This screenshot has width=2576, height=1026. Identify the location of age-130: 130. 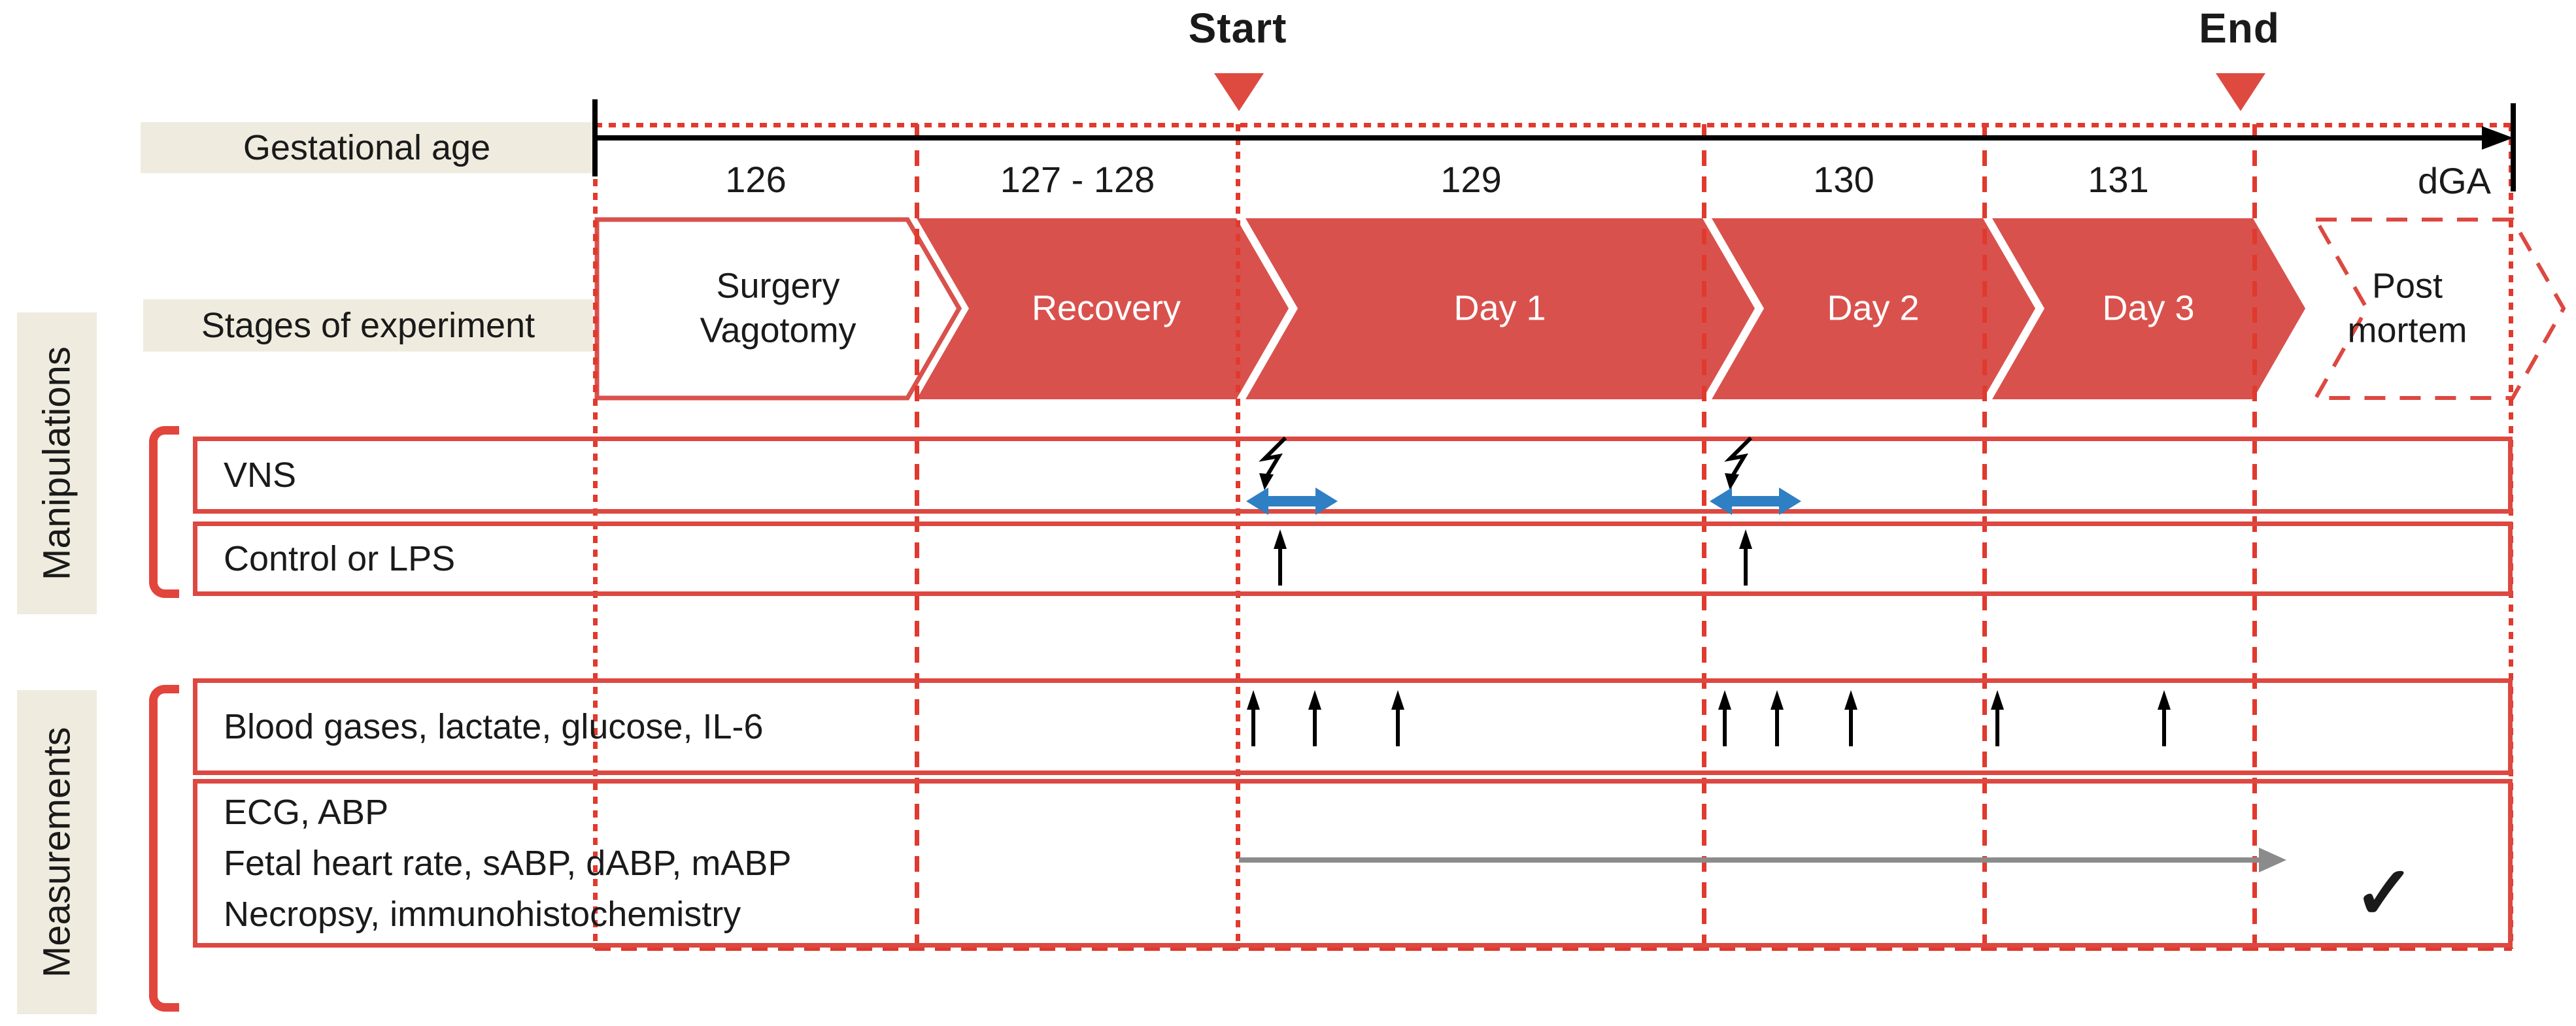
(1843, 179).